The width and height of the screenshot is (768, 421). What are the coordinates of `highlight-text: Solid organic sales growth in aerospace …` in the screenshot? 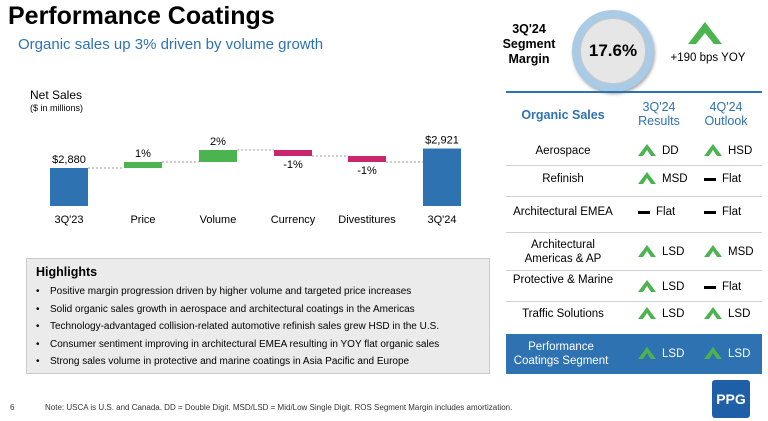 It's located at (232, 309).